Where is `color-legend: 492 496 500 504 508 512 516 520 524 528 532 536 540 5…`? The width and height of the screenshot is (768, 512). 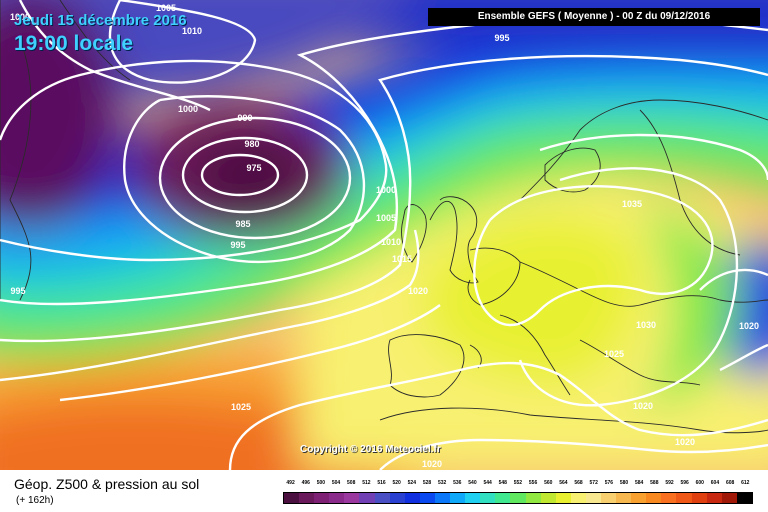
color-legend: 492 496 500 504 508 512 516 520 524 528 532 536 540 5… is located at coordinates (518, 493).